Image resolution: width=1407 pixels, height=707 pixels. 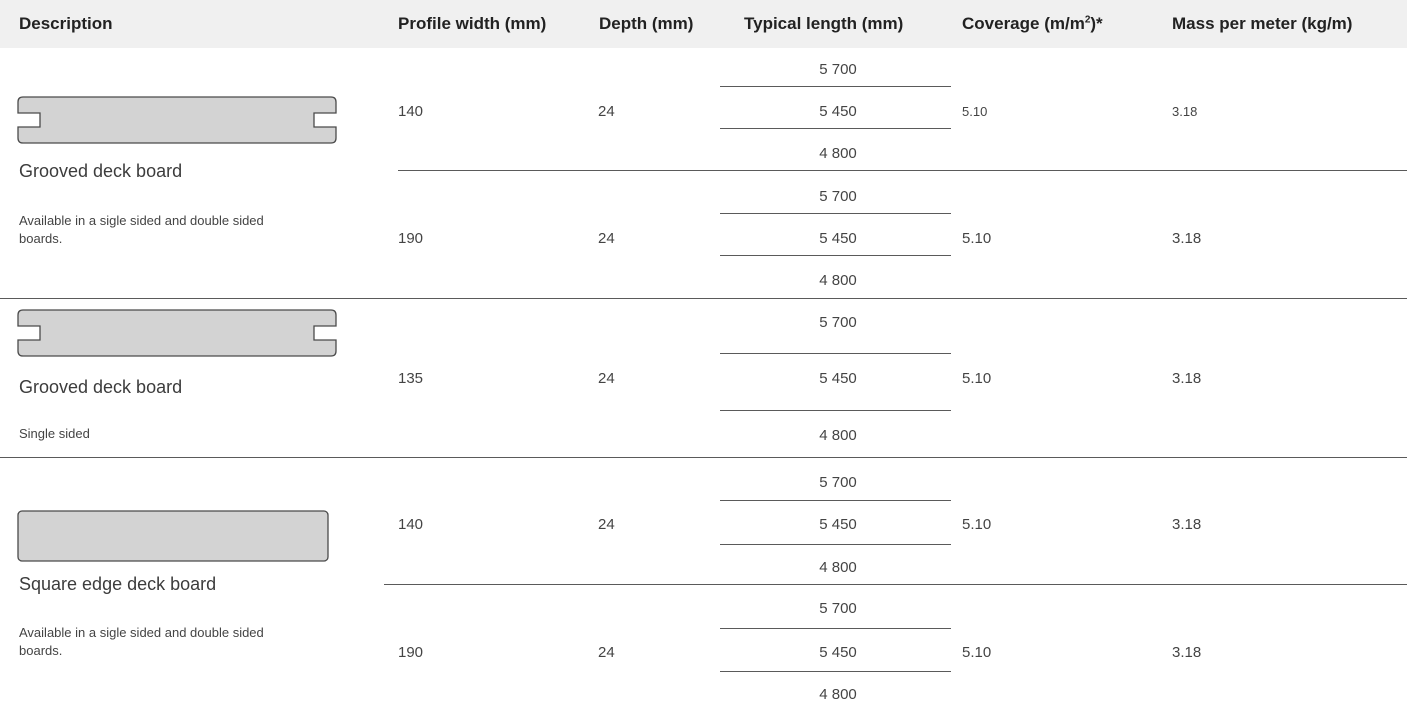 I want to click on header-coverage: Coverage (m/m2)*, so click(x=1032, y=24).